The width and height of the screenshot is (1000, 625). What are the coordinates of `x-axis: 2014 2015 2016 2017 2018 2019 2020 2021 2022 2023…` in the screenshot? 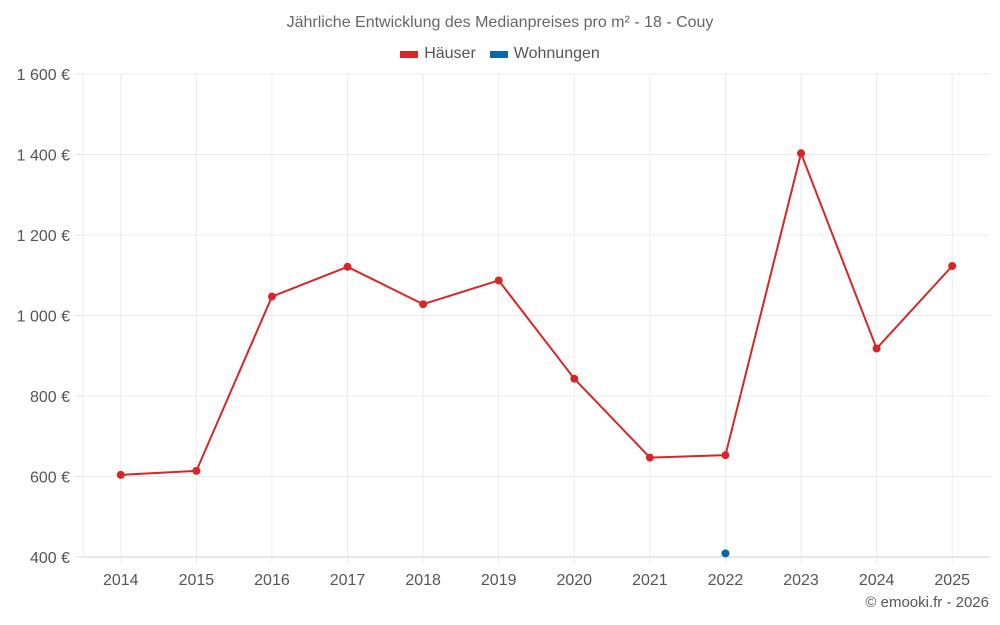 It's located at (536, 580).